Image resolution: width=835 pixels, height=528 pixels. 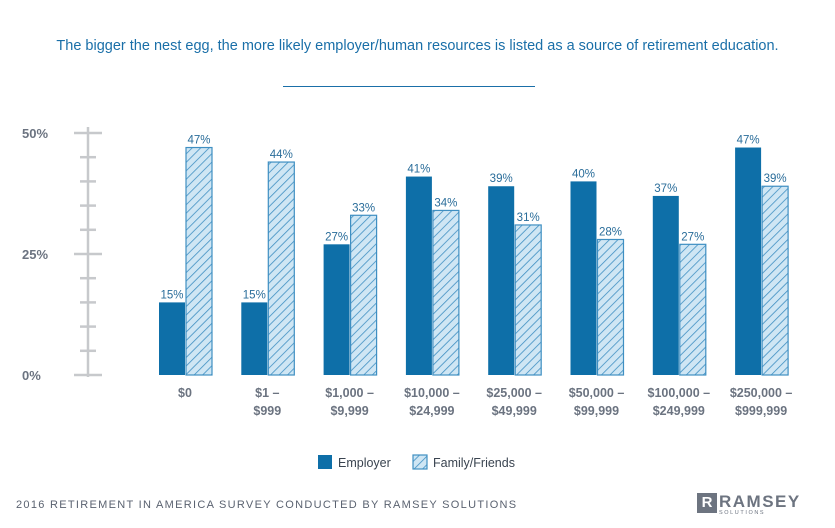 What do you see at coordinates (679, 411) in the screenshot?
I see `x-category-label: $249,999` at bounding box center [679, 411].